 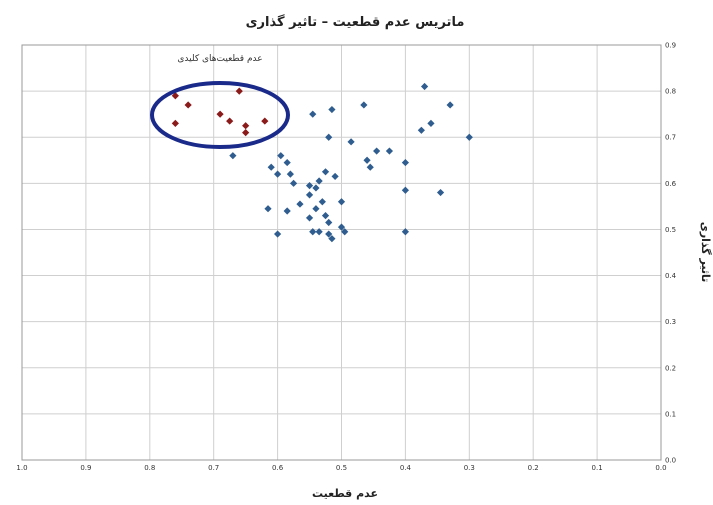 What do you see at coordinates (670, 230) in the screenshot?
I see `y-tick-label: 0.5` at bounding box center [670, 230].